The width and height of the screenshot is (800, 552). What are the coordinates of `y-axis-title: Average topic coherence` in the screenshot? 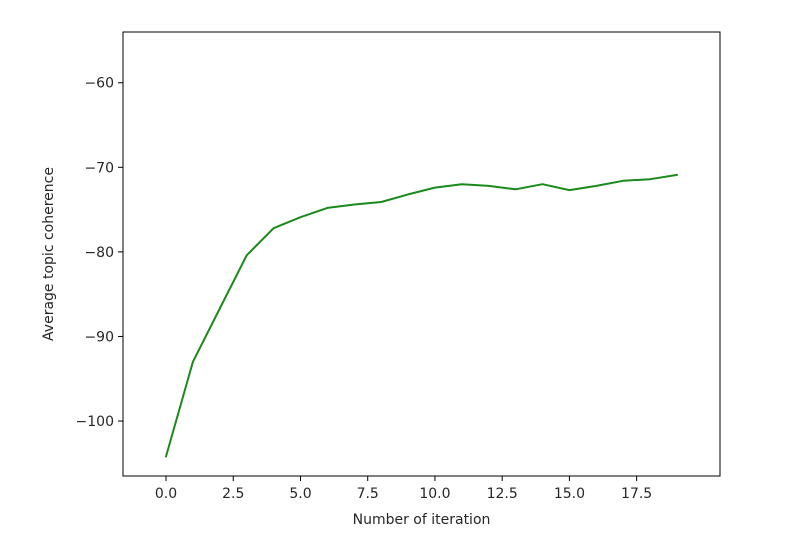 It's located at (49, 254).